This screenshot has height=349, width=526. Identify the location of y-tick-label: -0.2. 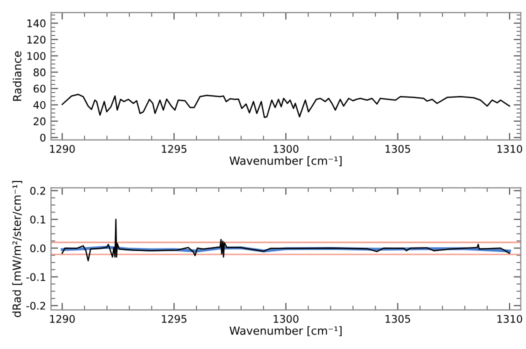
(36, 306).